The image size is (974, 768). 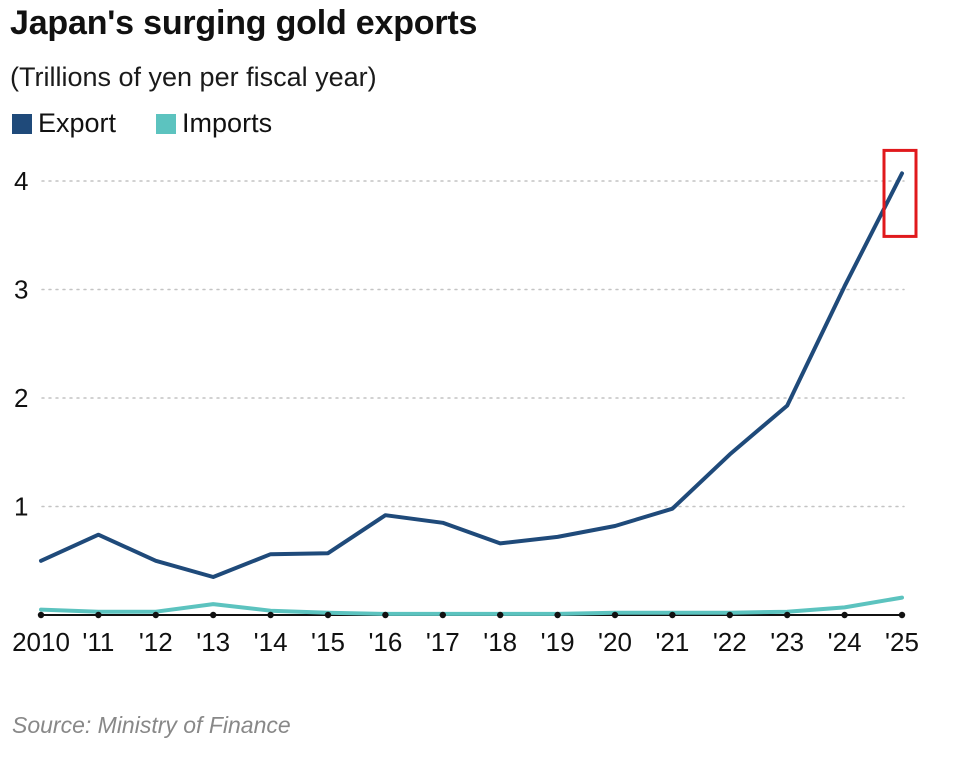 What do you see at coordinates (41, 642) in the screenshot?
I see `x-tick-label: 2010` at bounding box center [41, 642].